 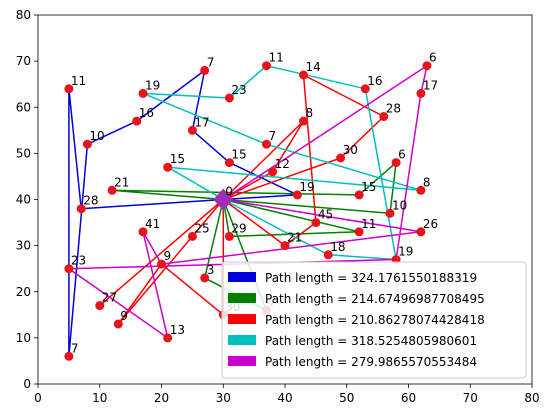 What do you see at coordinates (109, 298) in the screenshot?
I see `node-label: 27` at bounding box center [109, 298].